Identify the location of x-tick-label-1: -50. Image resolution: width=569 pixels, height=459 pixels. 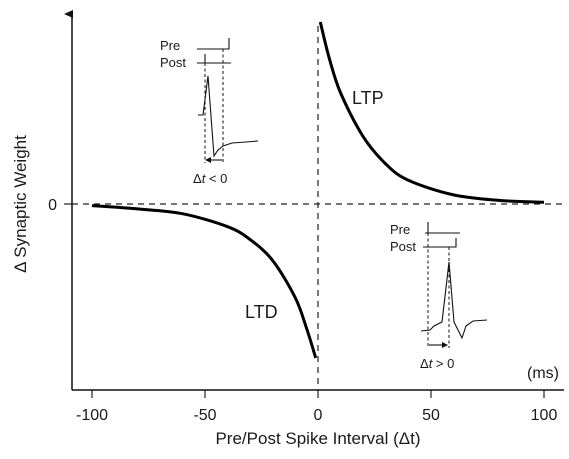
(204, 415).